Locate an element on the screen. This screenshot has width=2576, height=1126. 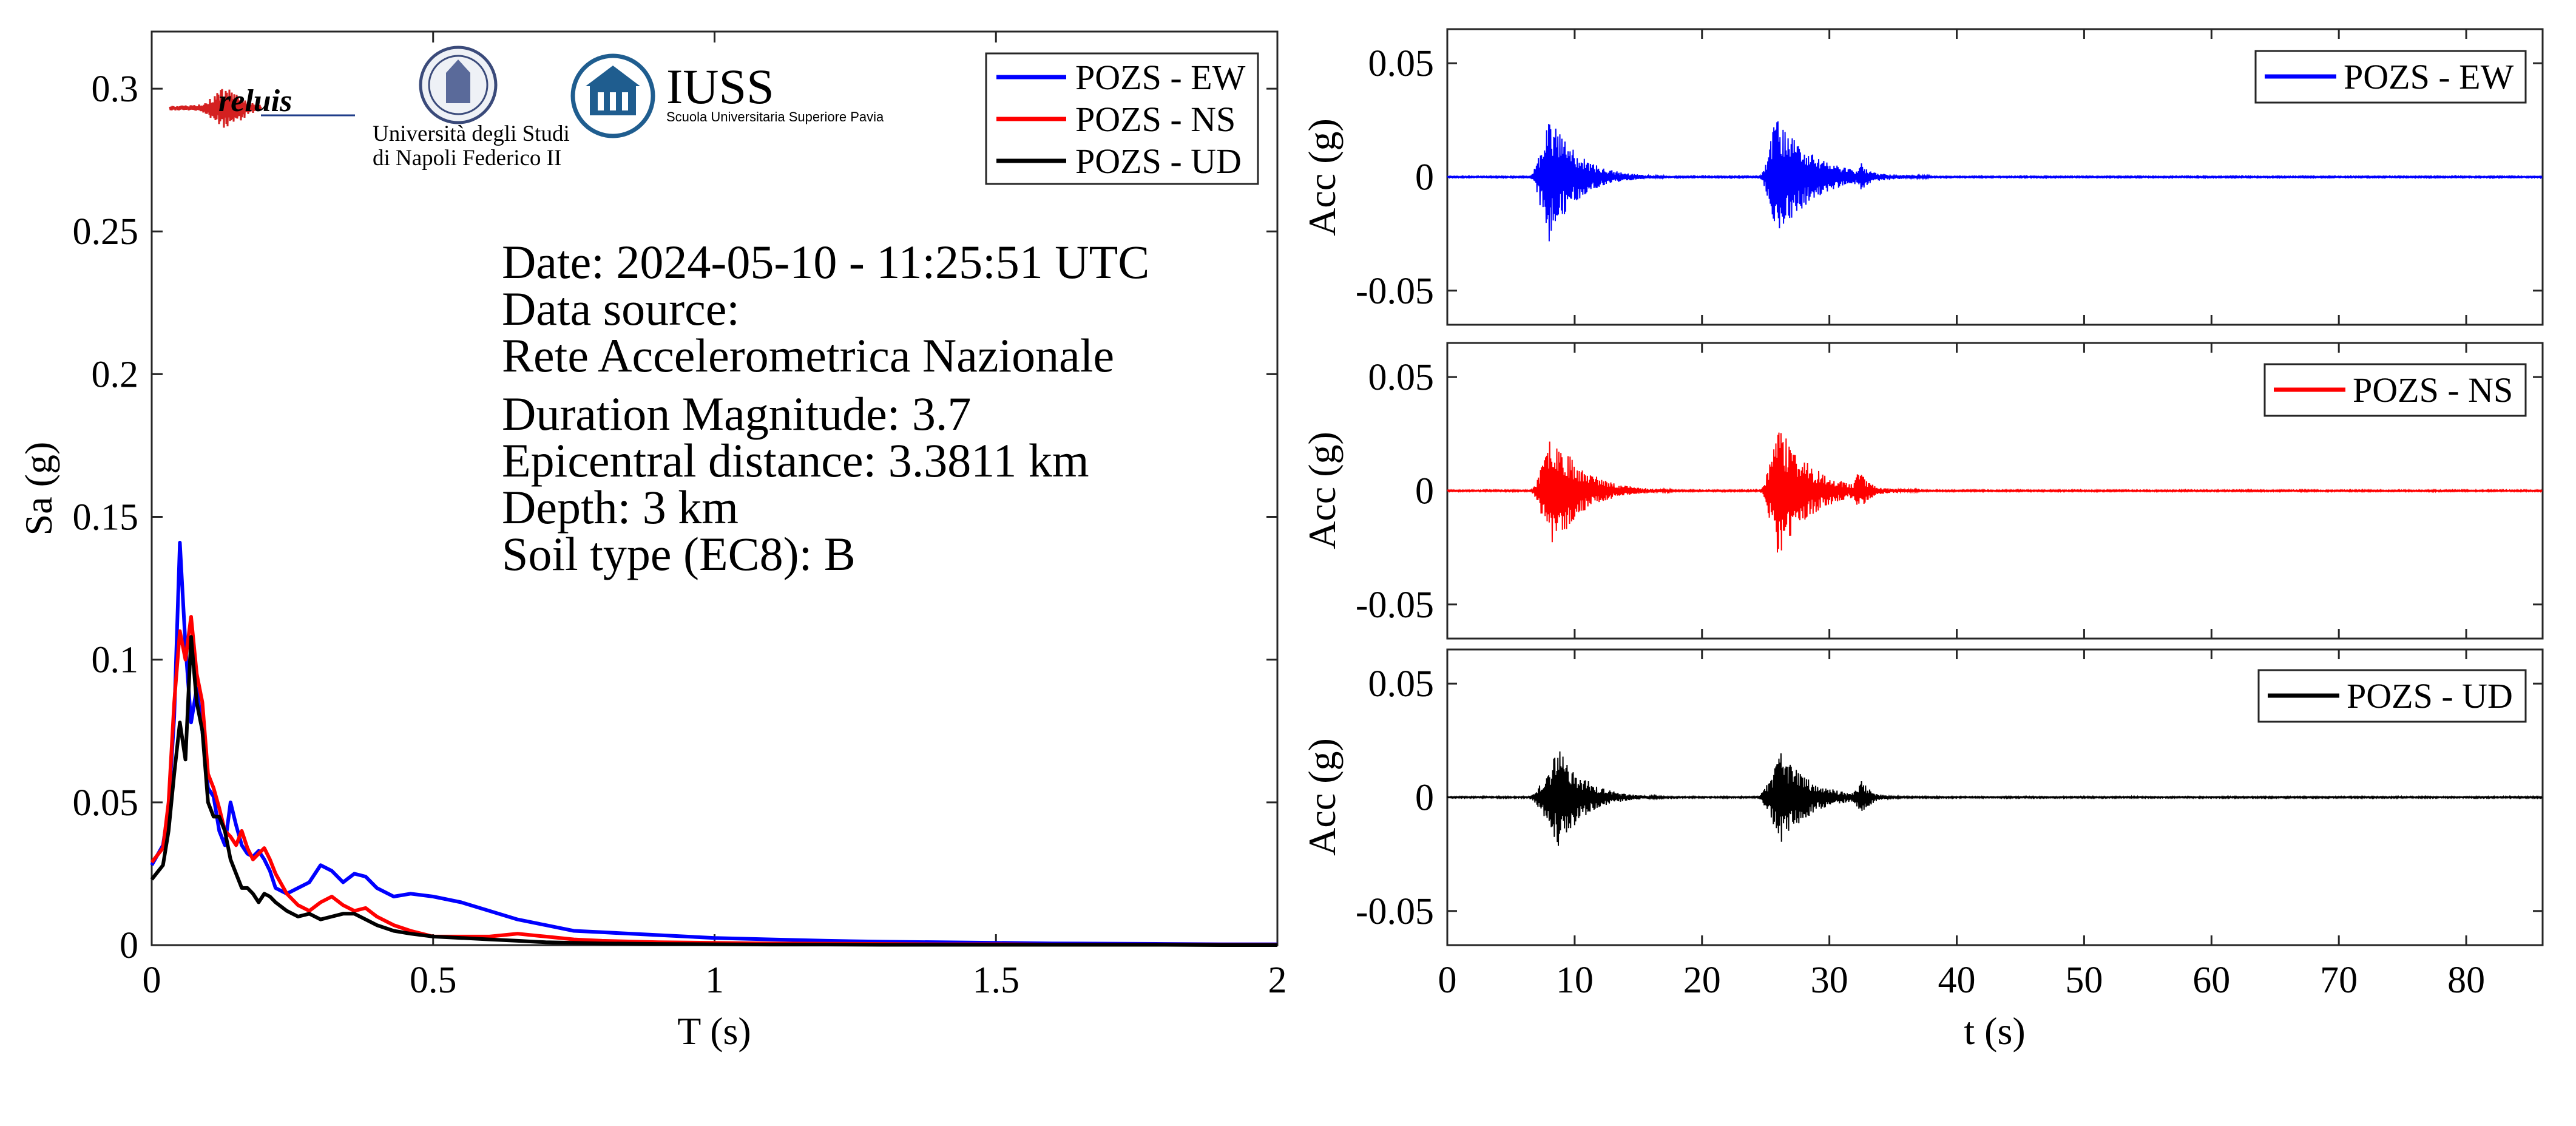
acc-x-tick-label: 50 is located at coordinates (2084, 980).